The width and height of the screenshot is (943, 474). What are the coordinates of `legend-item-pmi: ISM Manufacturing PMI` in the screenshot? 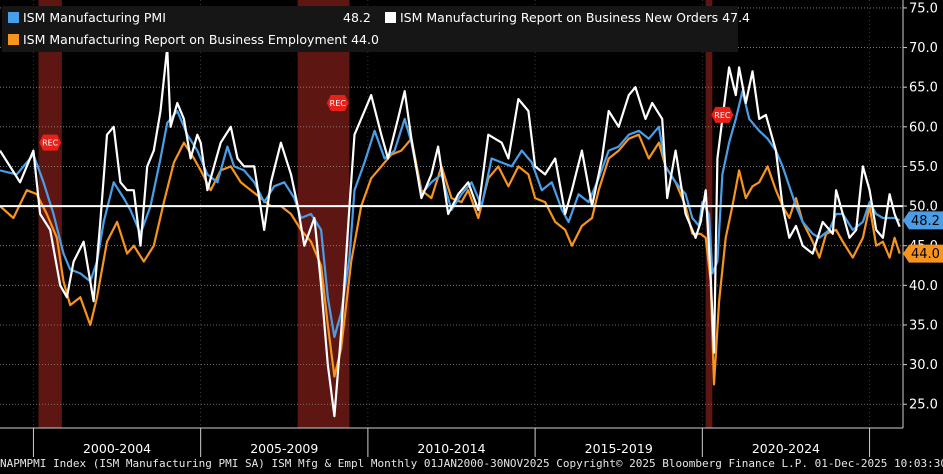 It's located at (87, 17).